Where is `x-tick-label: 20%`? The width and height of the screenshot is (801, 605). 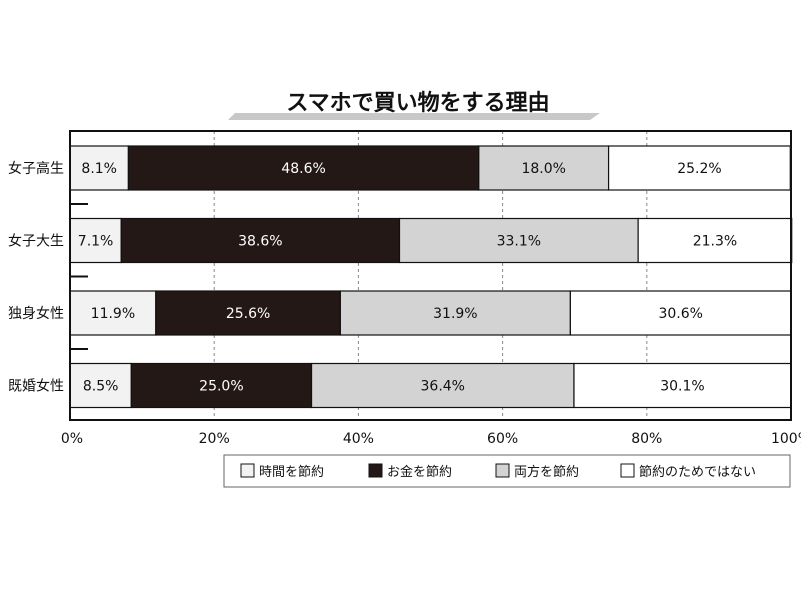
x-tick-label: 20% is located at coordinates (214, 439).